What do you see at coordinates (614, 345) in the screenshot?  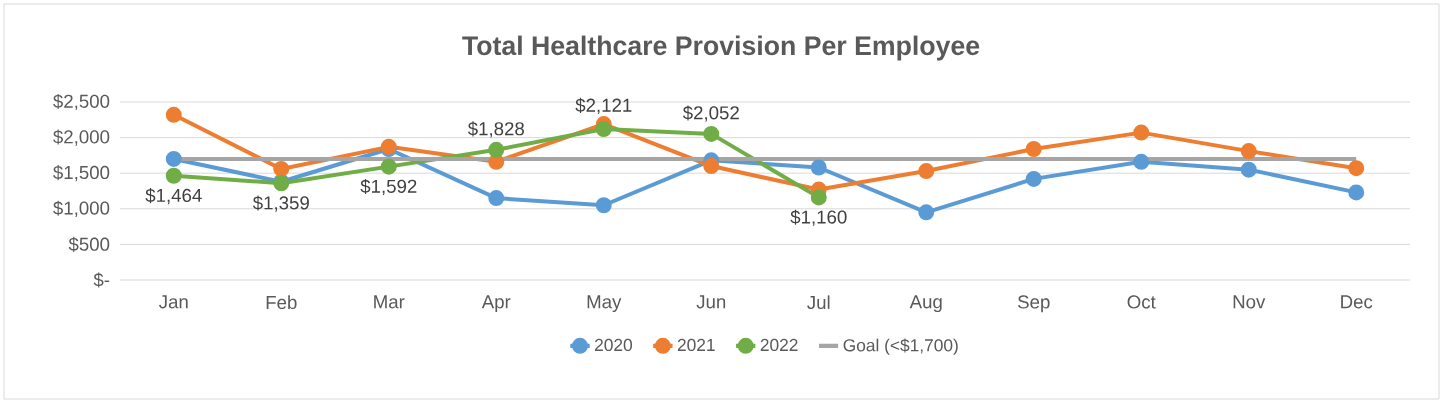 I see `legend-label: 2020` at bounding box center [614, 345].